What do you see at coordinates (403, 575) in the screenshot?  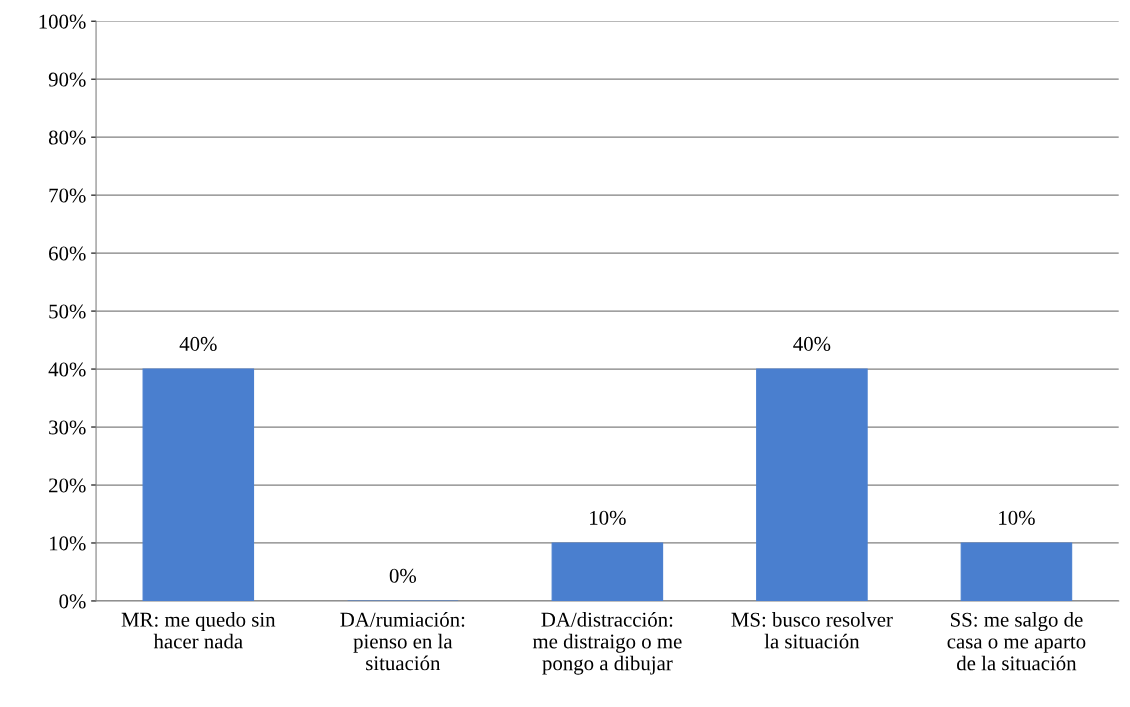 I see `data-label: 0%` at bounding box center [403, 575].